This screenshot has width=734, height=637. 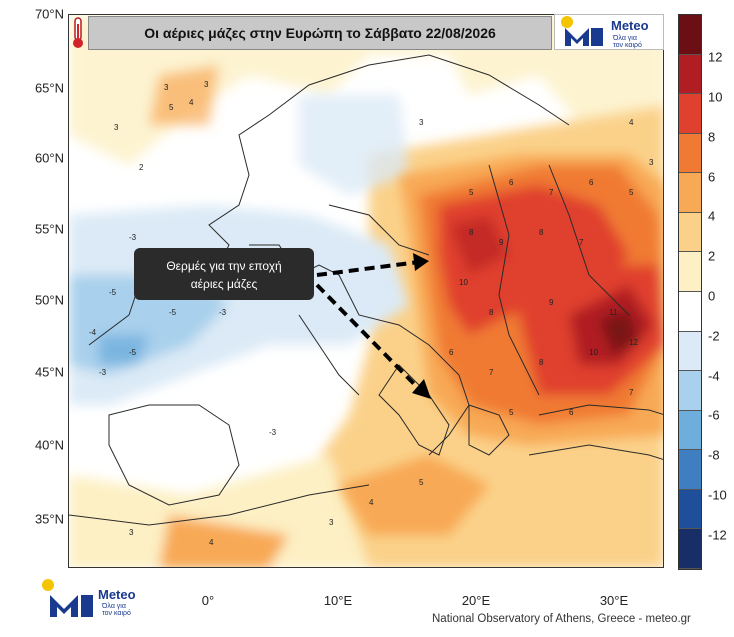 I want to click on colorbar-tick: -4, so click(x=714, y=376).